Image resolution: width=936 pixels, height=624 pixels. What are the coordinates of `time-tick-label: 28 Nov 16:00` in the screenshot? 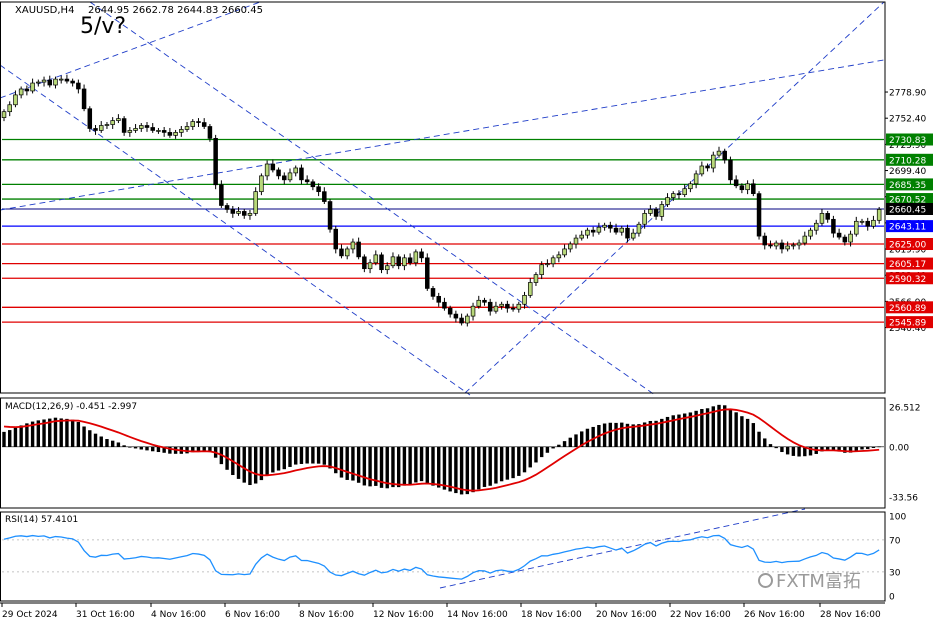 It's located at (850, 615).